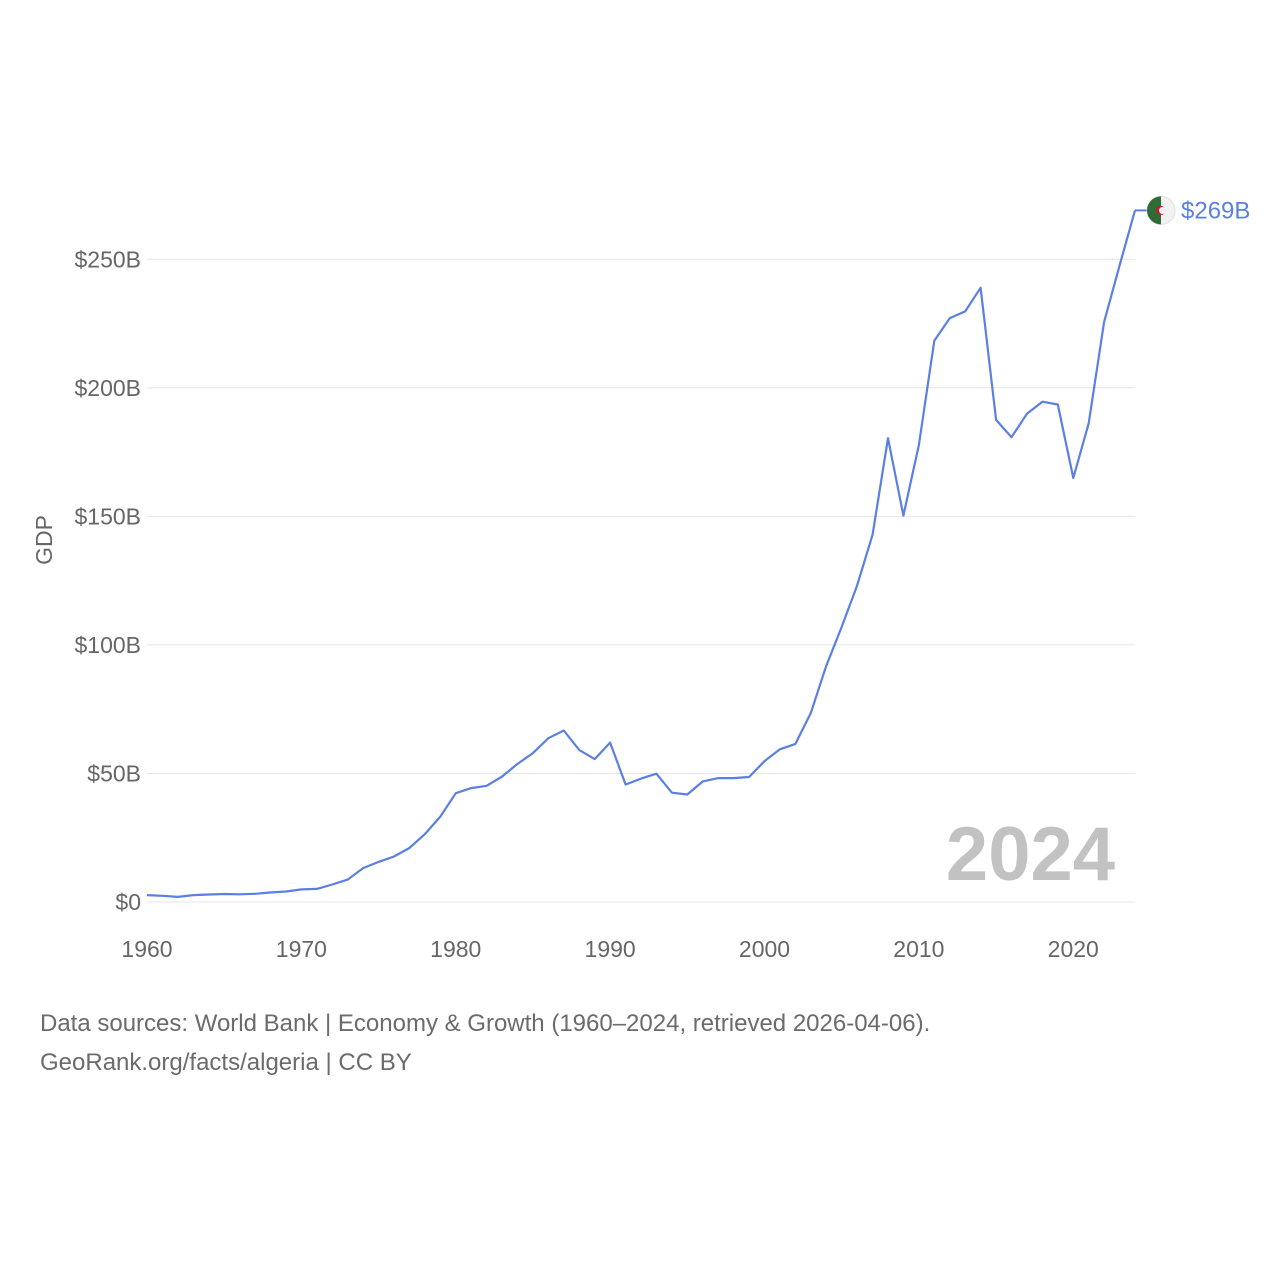 The image size is (1280, 1280). I want to click on y-tick-label: $0, so click(128, 902).